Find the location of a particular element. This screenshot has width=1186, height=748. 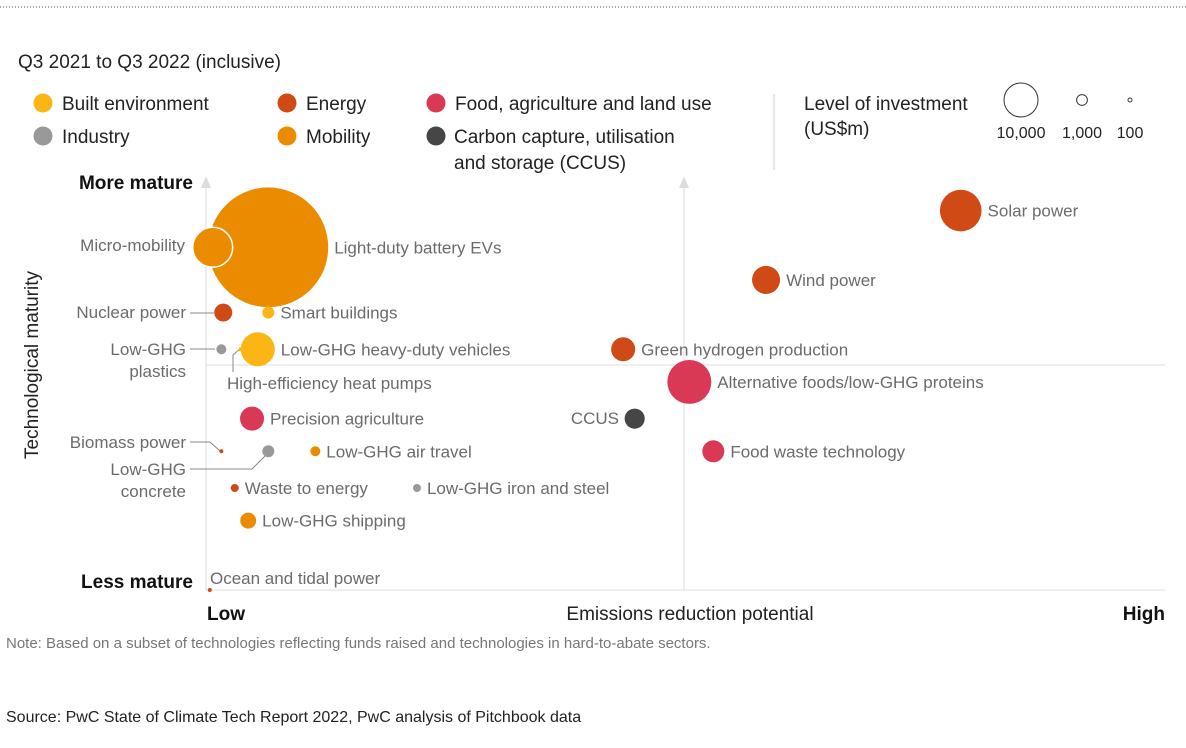

label-low-ghg-air-travel: Low-GHG air travel is located at coordinates (398, 451).